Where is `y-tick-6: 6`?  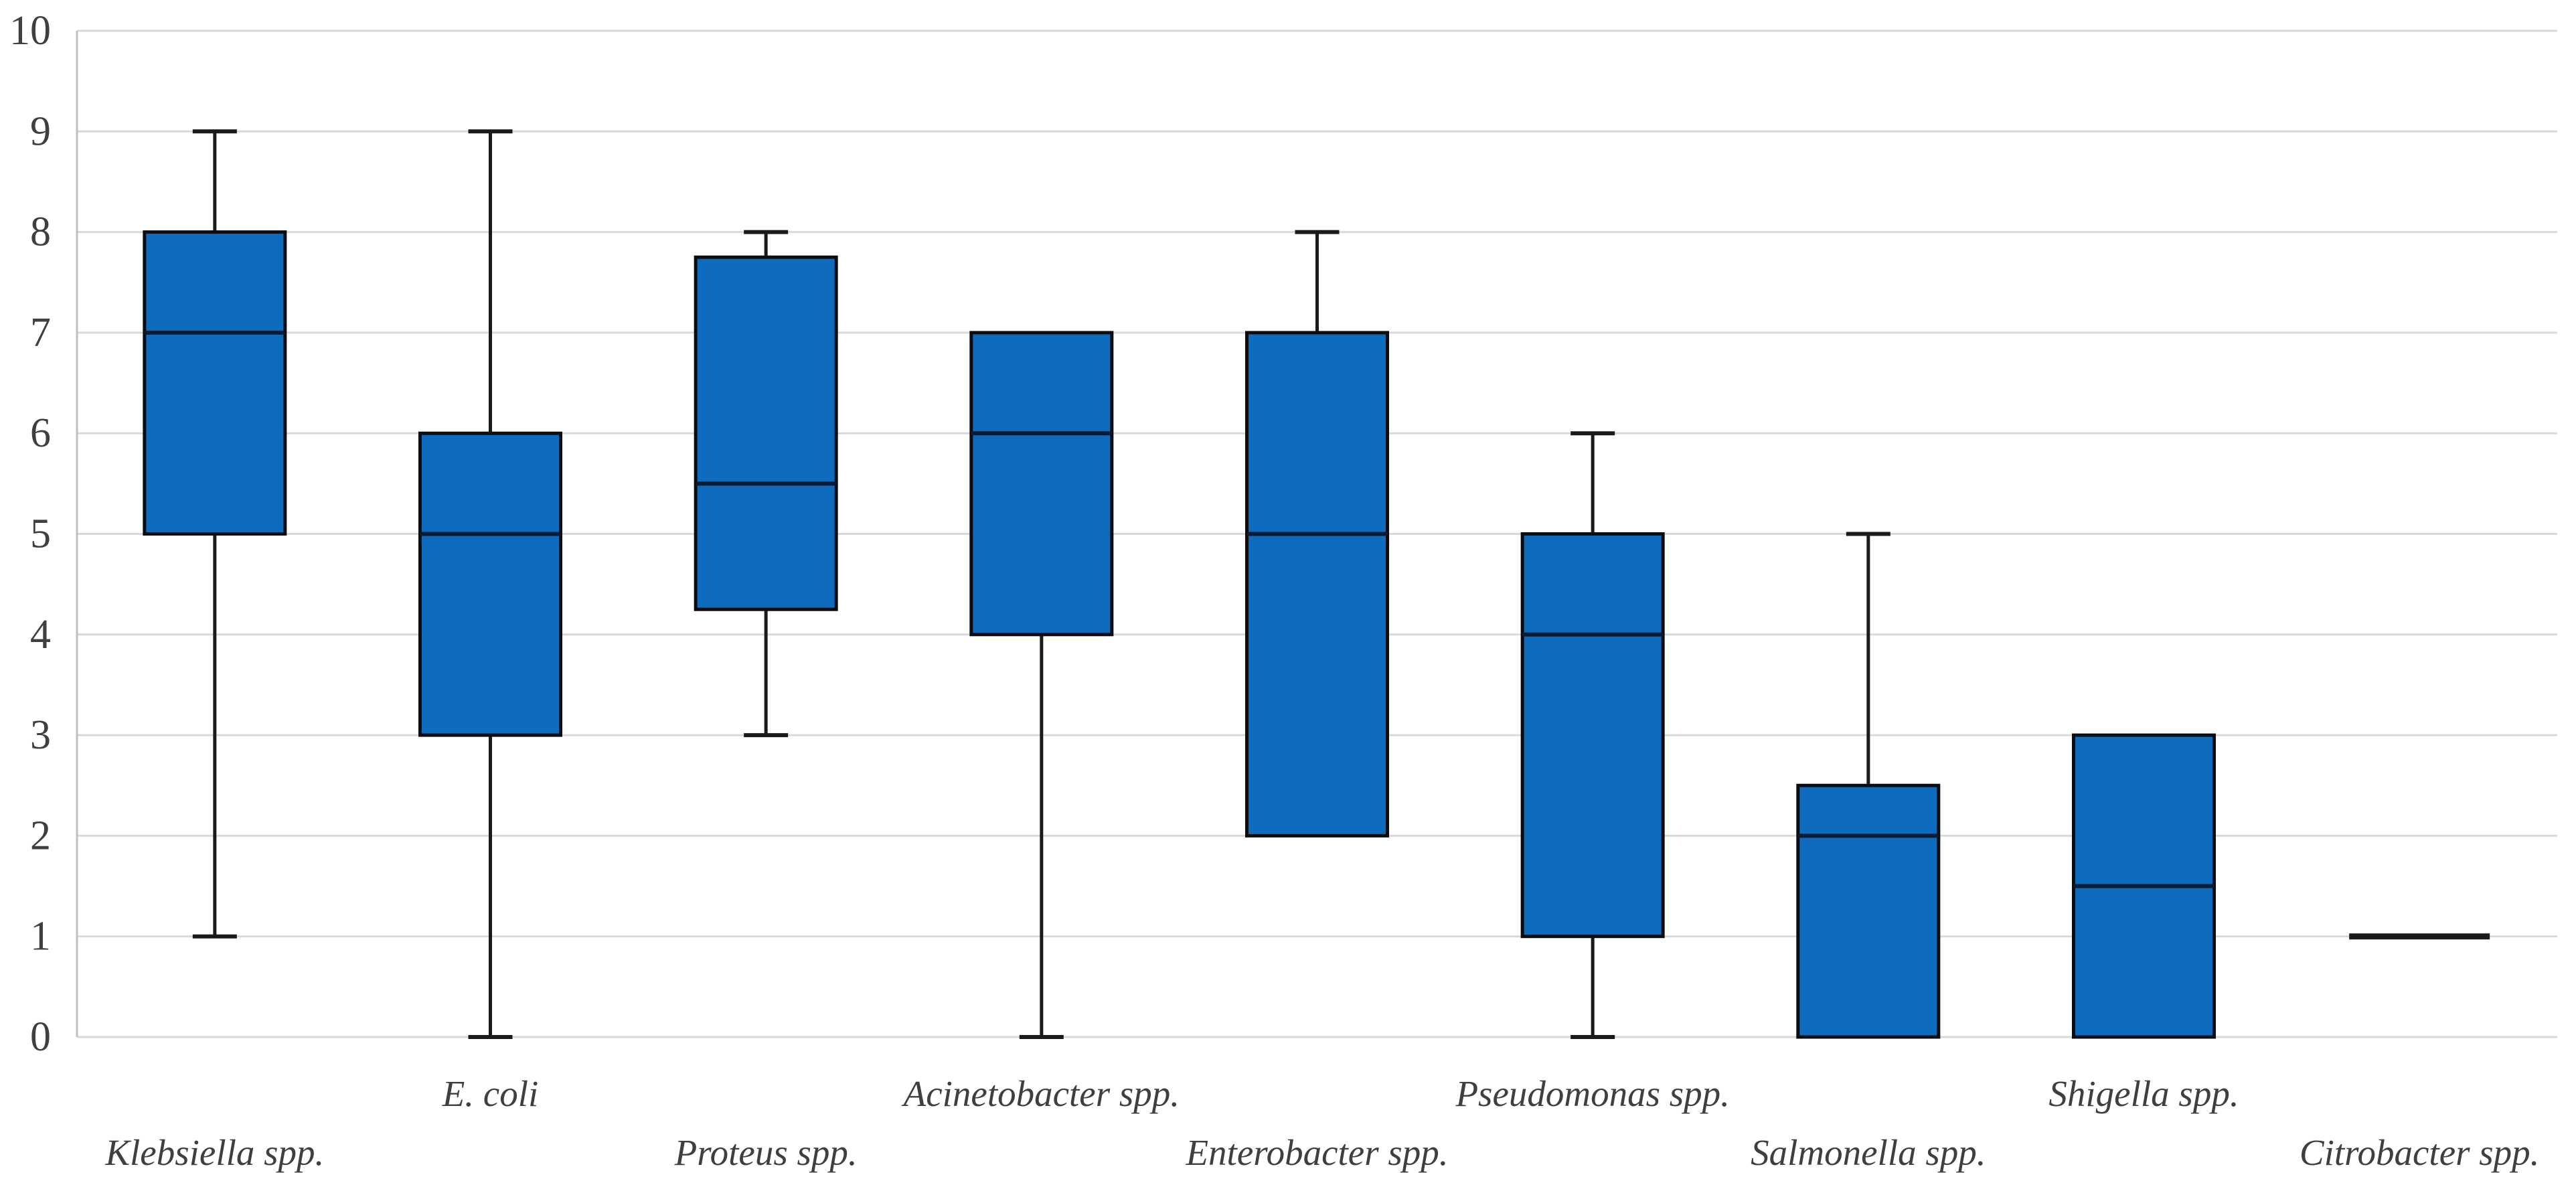 y-tick-6: 6 is located at coordinates (41, 433).